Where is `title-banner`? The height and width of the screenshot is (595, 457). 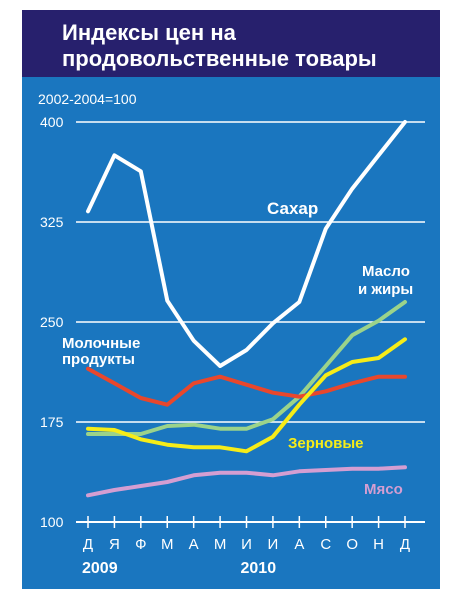 title-banner is located at coordinates (231, 43).